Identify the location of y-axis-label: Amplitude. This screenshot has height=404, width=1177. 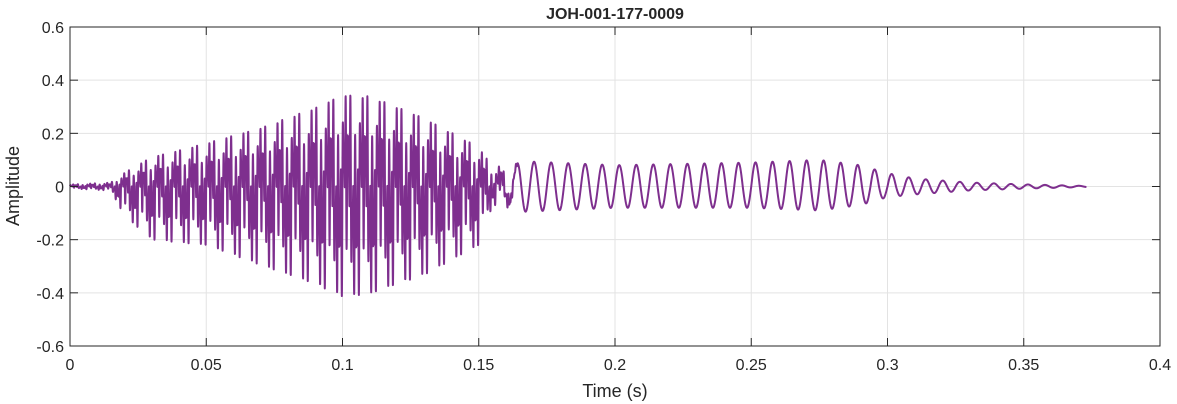
(13, 186).